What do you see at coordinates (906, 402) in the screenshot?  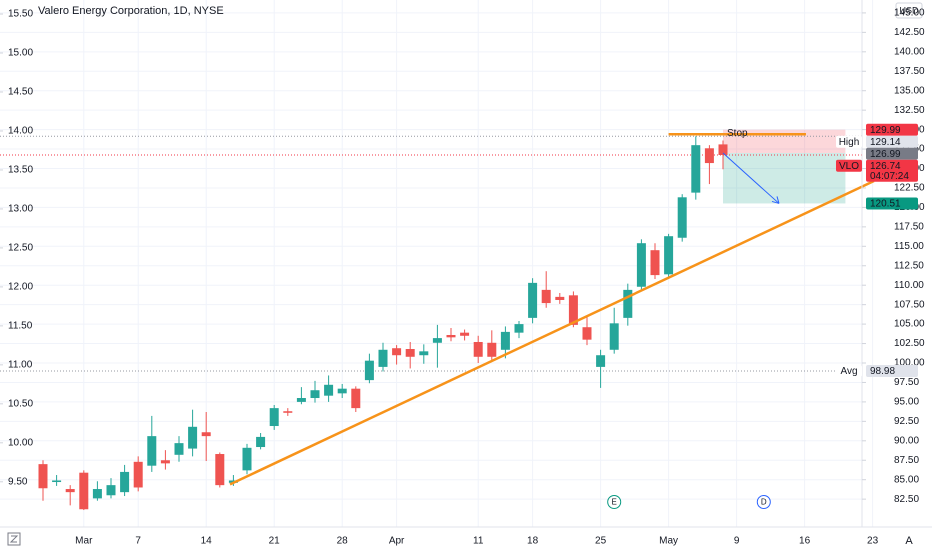 I see `y-tick-label: 95.00` at bounding box center [906, 402].